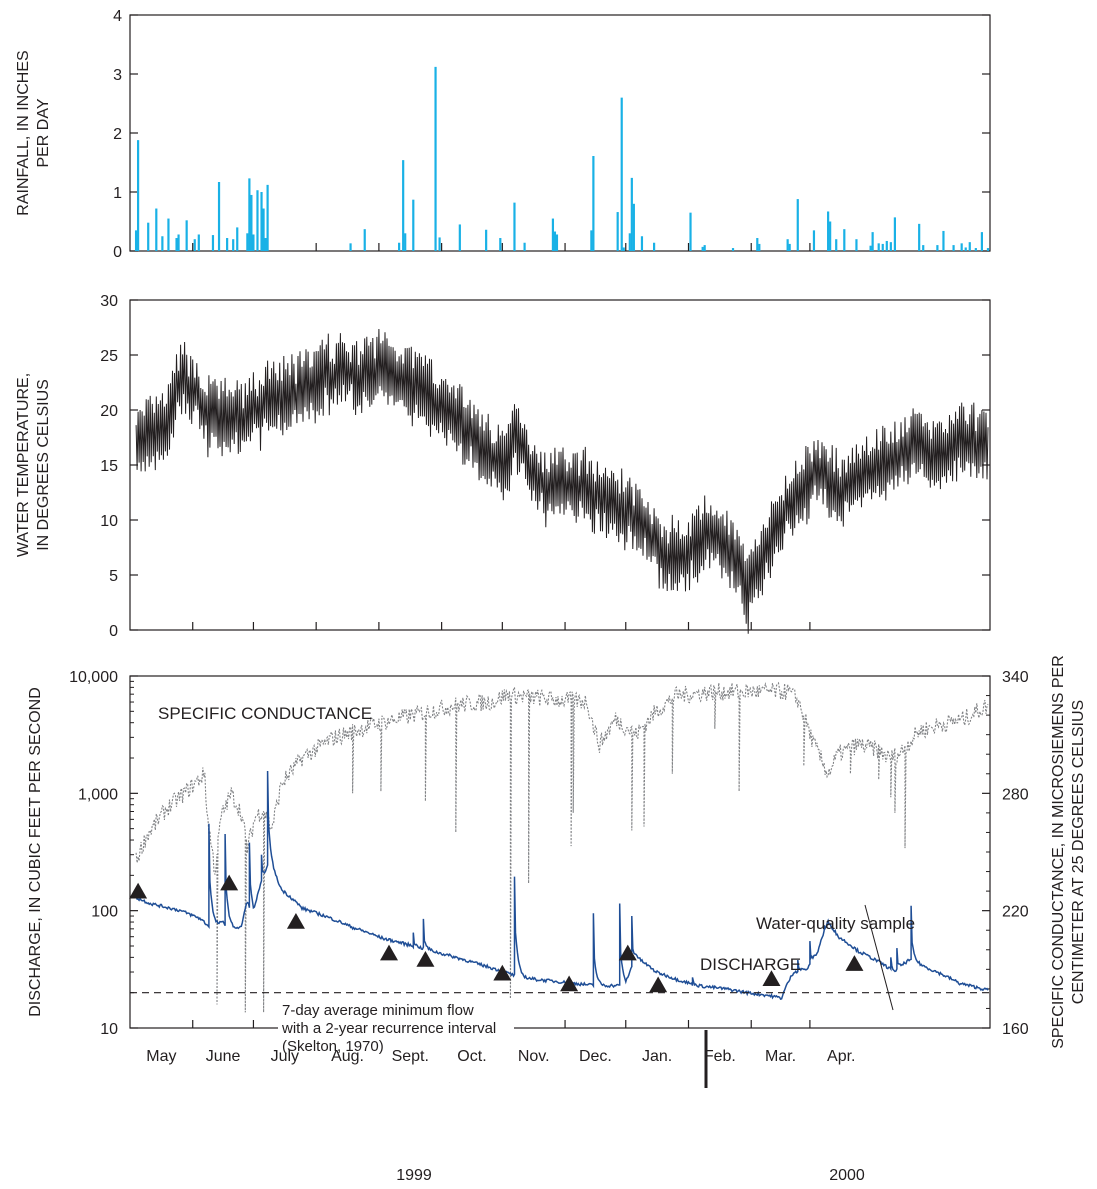 This screenshot has width=1097, height=1189. What do you see at coordinates (109, 301) in the screenshot?
I see `y-tick-label: 30` at bounding box center [109, 301].